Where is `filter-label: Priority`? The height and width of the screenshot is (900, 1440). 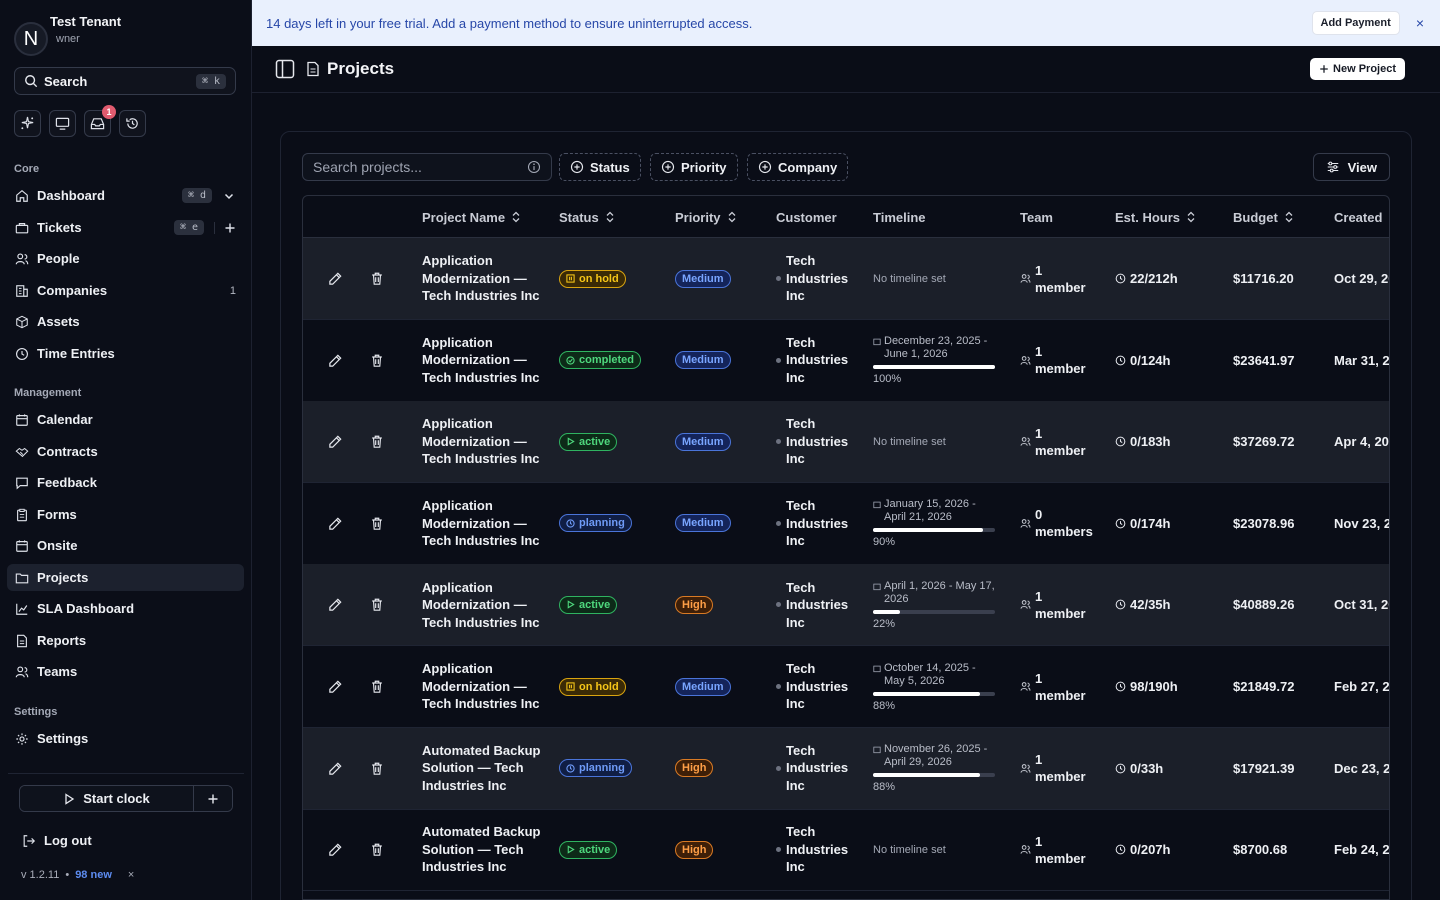 filter-label: Priority is located at coordinates (704, 167).